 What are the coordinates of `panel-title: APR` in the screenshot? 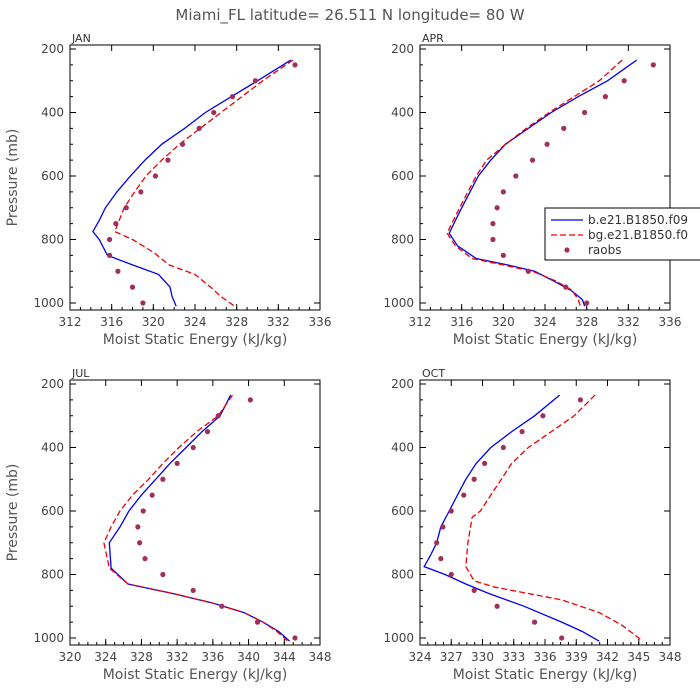 It's located at (433, 38).